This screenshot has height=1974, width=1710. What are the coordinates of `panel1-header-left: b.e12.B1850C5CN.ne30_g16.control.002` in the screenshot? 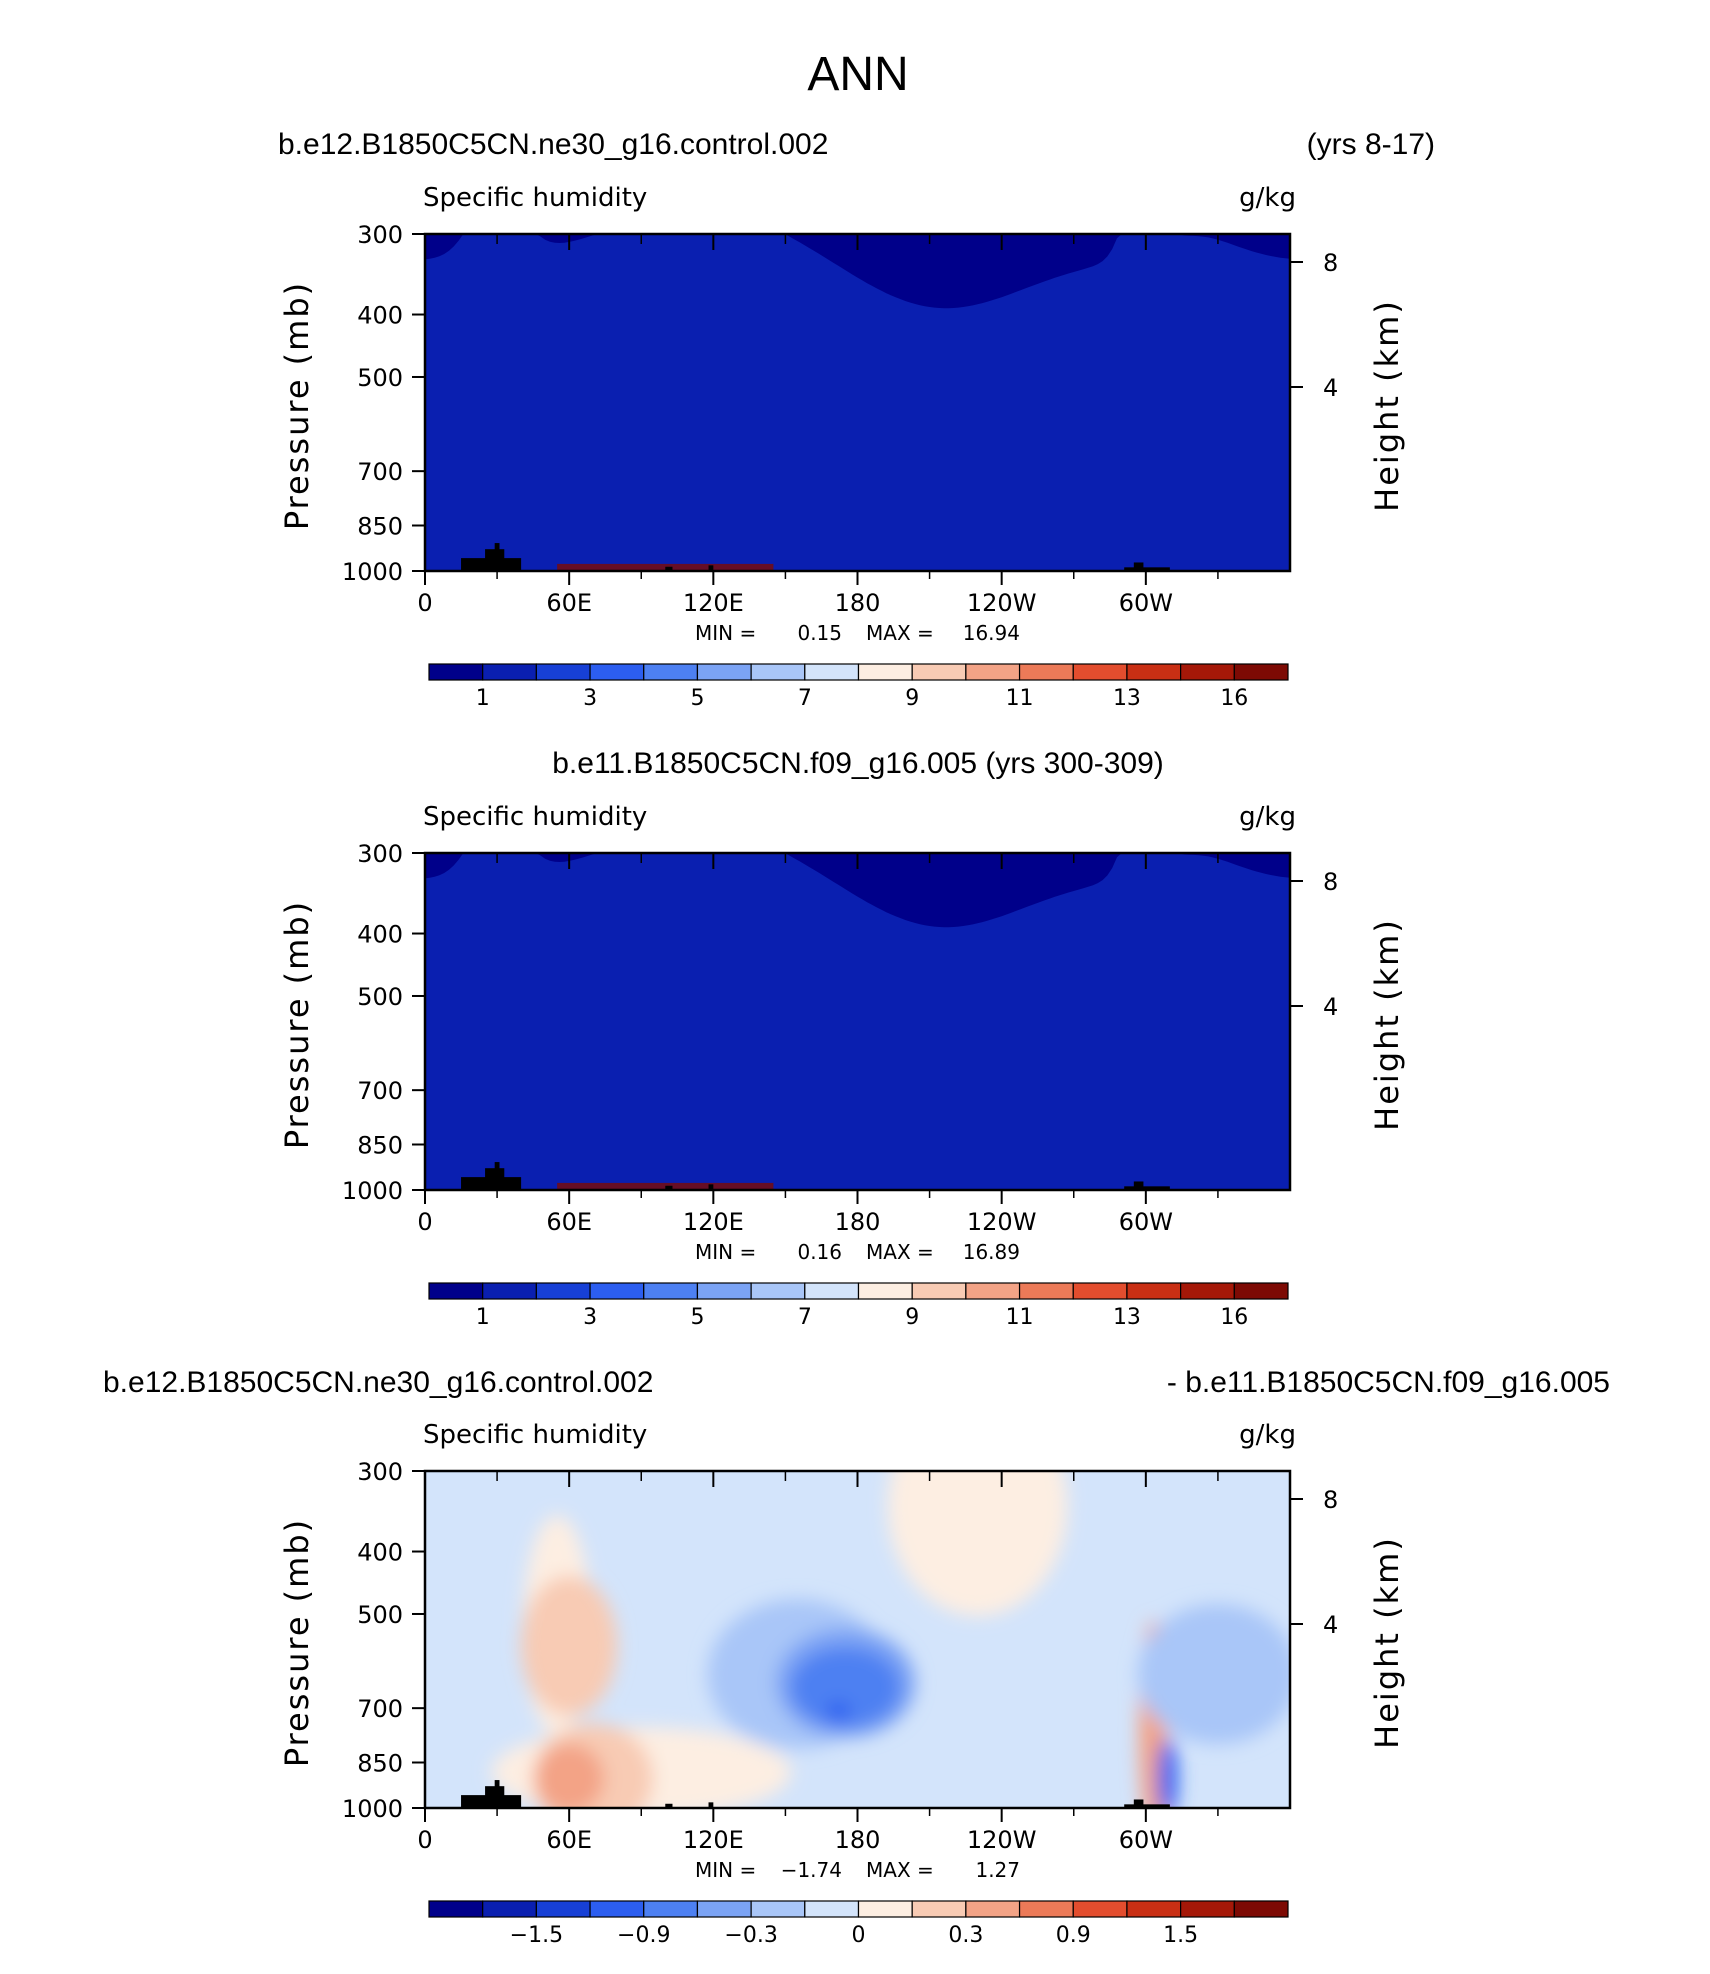 It's located at (553, 144).